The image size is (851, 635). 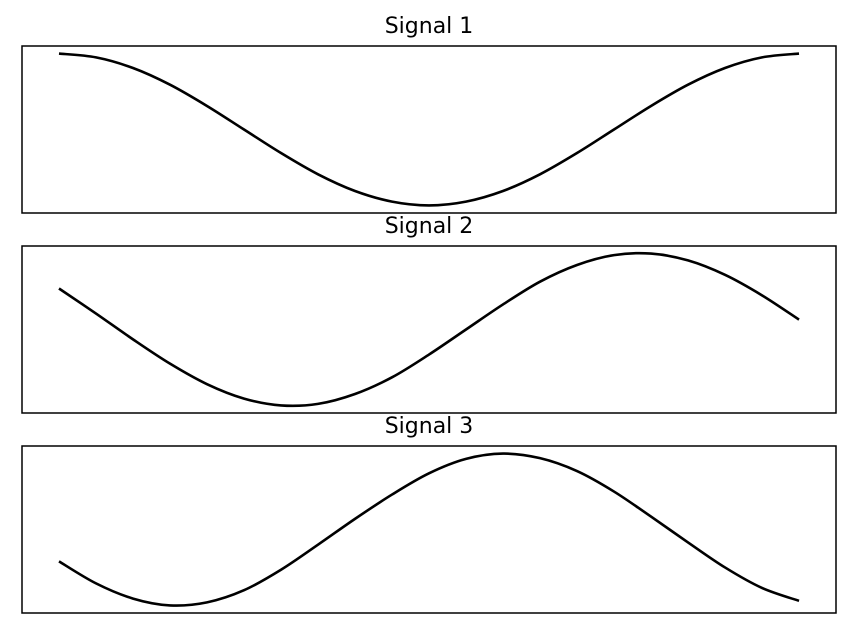 What do you see at coordinates (429, 26) in the screenshot?
I see `signal-1-title: Signal 1` at bounding box center [429, 26].